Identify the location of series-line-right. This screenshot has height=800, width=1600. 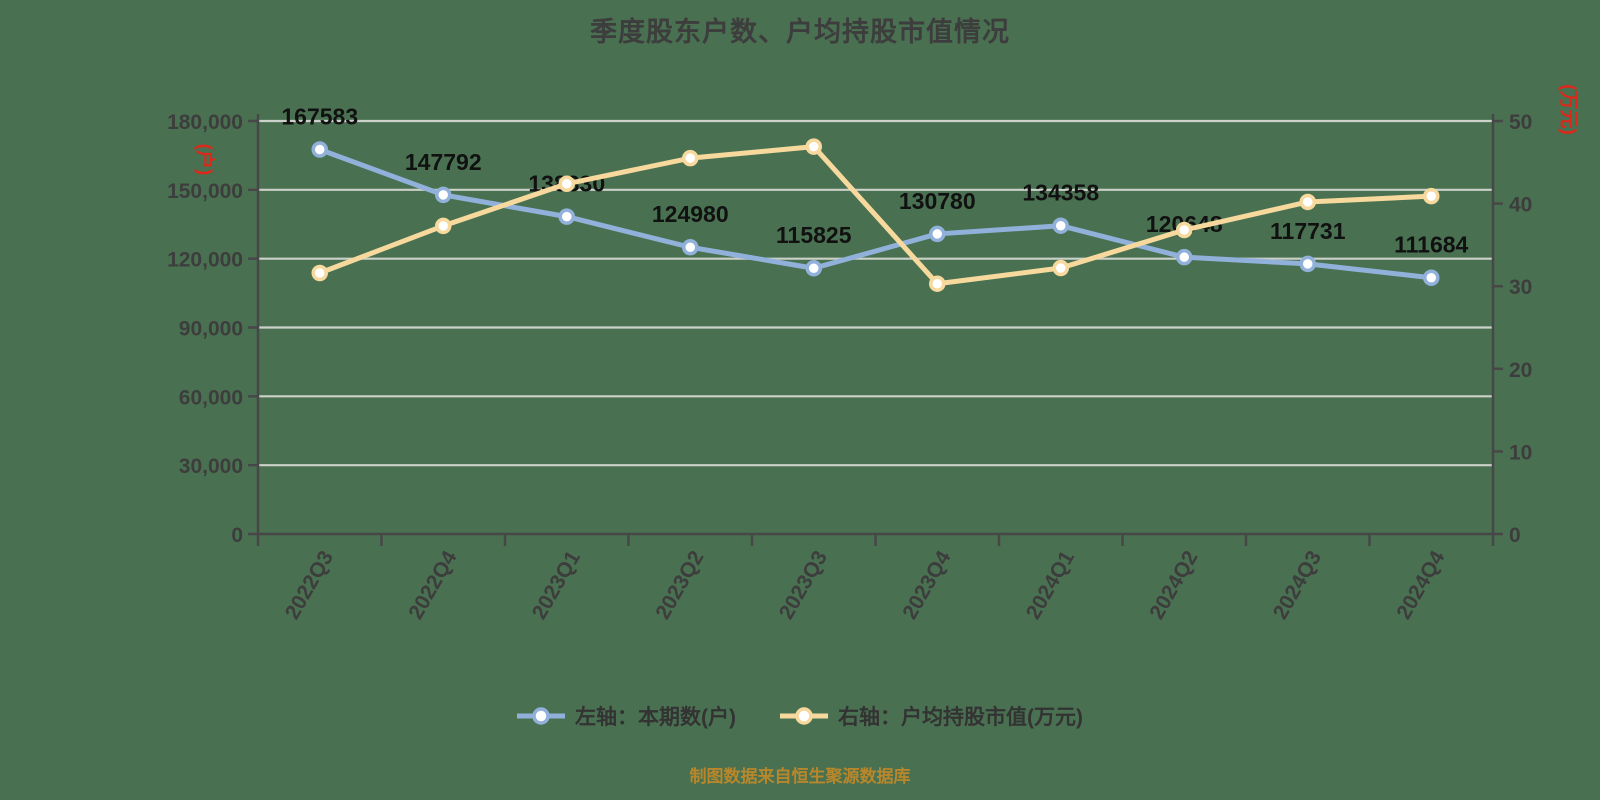
(875, 215).